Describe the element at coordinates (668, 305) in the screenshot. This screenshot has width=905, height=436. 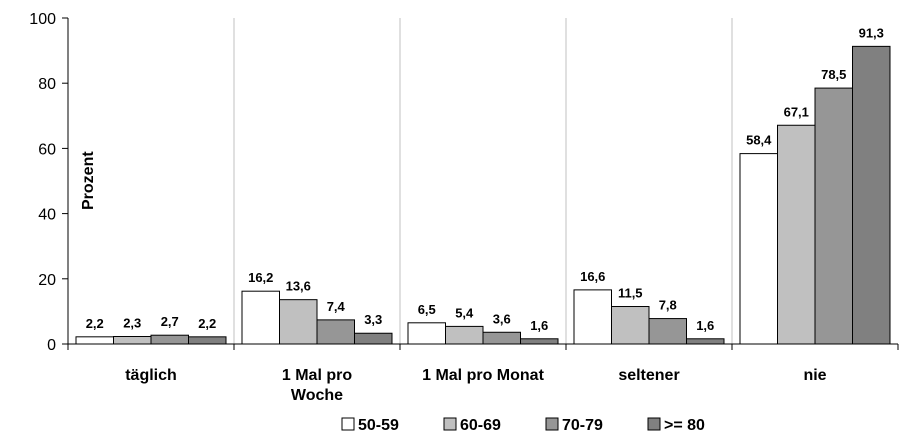
I see `data-label: 7,8` at that location.